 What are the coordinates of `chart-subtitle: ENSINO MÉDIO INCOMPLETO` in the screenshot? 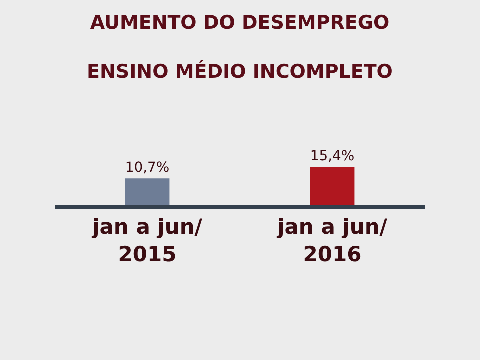 It's located at (240, 72).